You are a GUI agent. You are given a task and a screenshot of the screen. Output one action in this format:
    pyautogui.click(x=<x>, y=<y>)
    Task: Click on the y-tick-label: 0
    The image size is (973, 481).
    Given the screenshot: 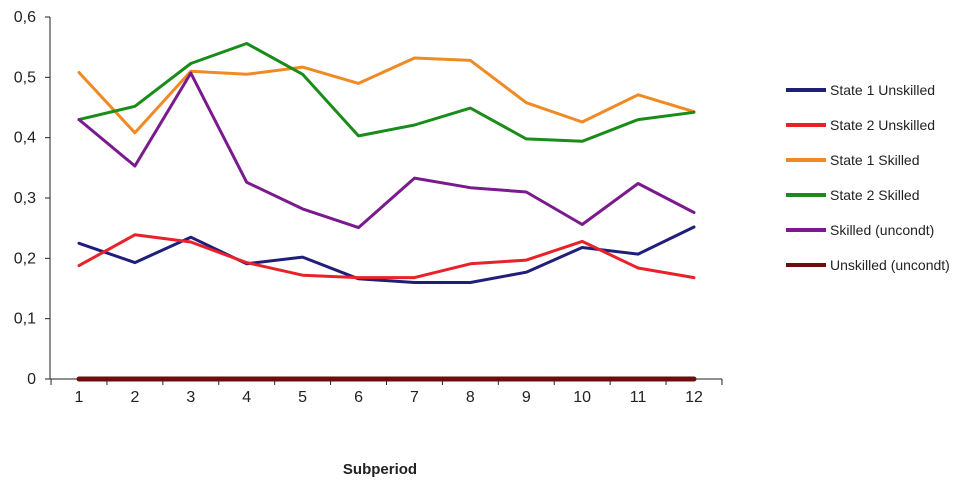 What is the action you would take?
    pyautogui.click(x=31, y=379)
    